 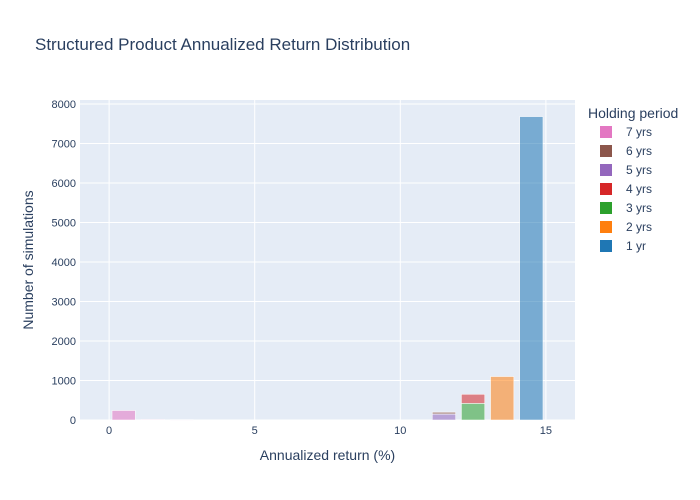 What do you see at coordinates (327, 455) in the screenshot?
I see `x-axis-title: Annualized return (%)` at bounding box center [327, 455].